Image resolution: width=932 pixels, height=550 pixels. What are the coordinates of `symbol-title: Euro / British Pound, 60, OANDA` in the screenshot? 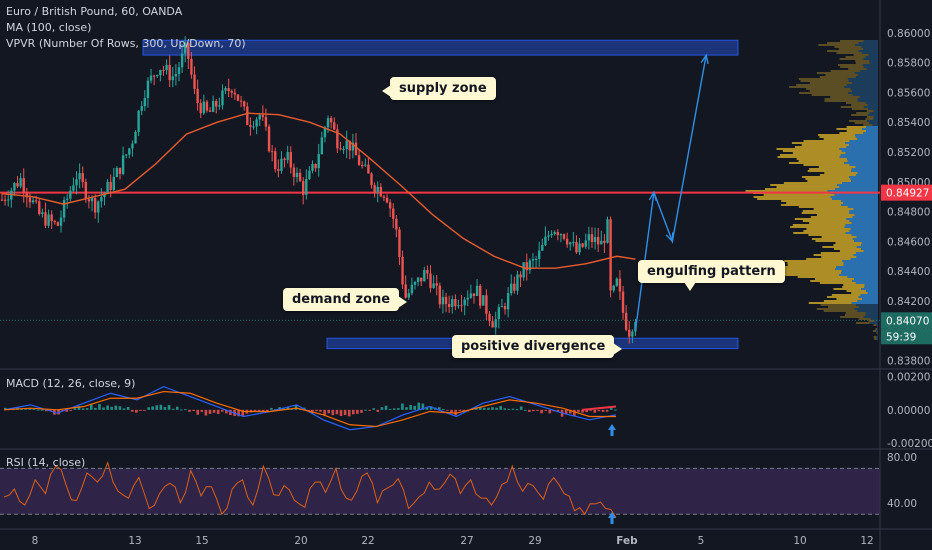 It's located at (94, 11).